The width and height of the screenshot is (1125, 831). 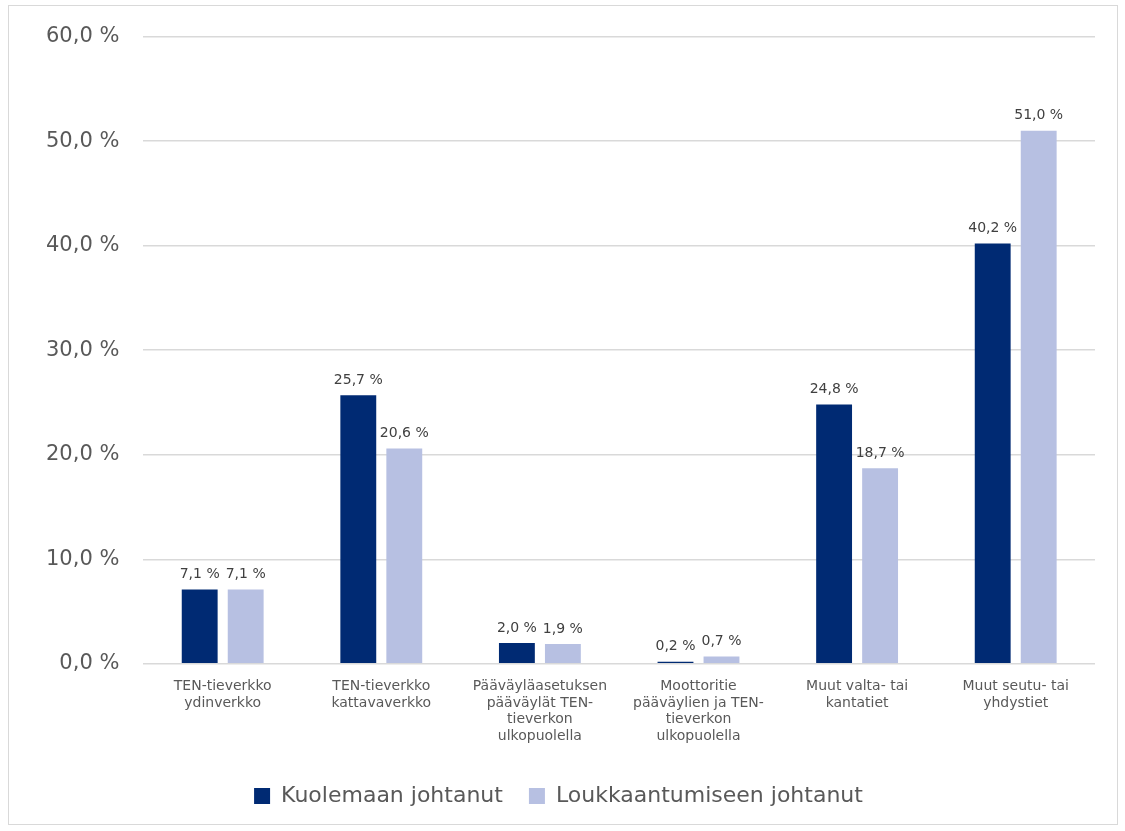 What do you see at coordinates (83, 35) in the screenshot?
I see `y-tick-label: 60,0 %` at bounding box center [83, 35].